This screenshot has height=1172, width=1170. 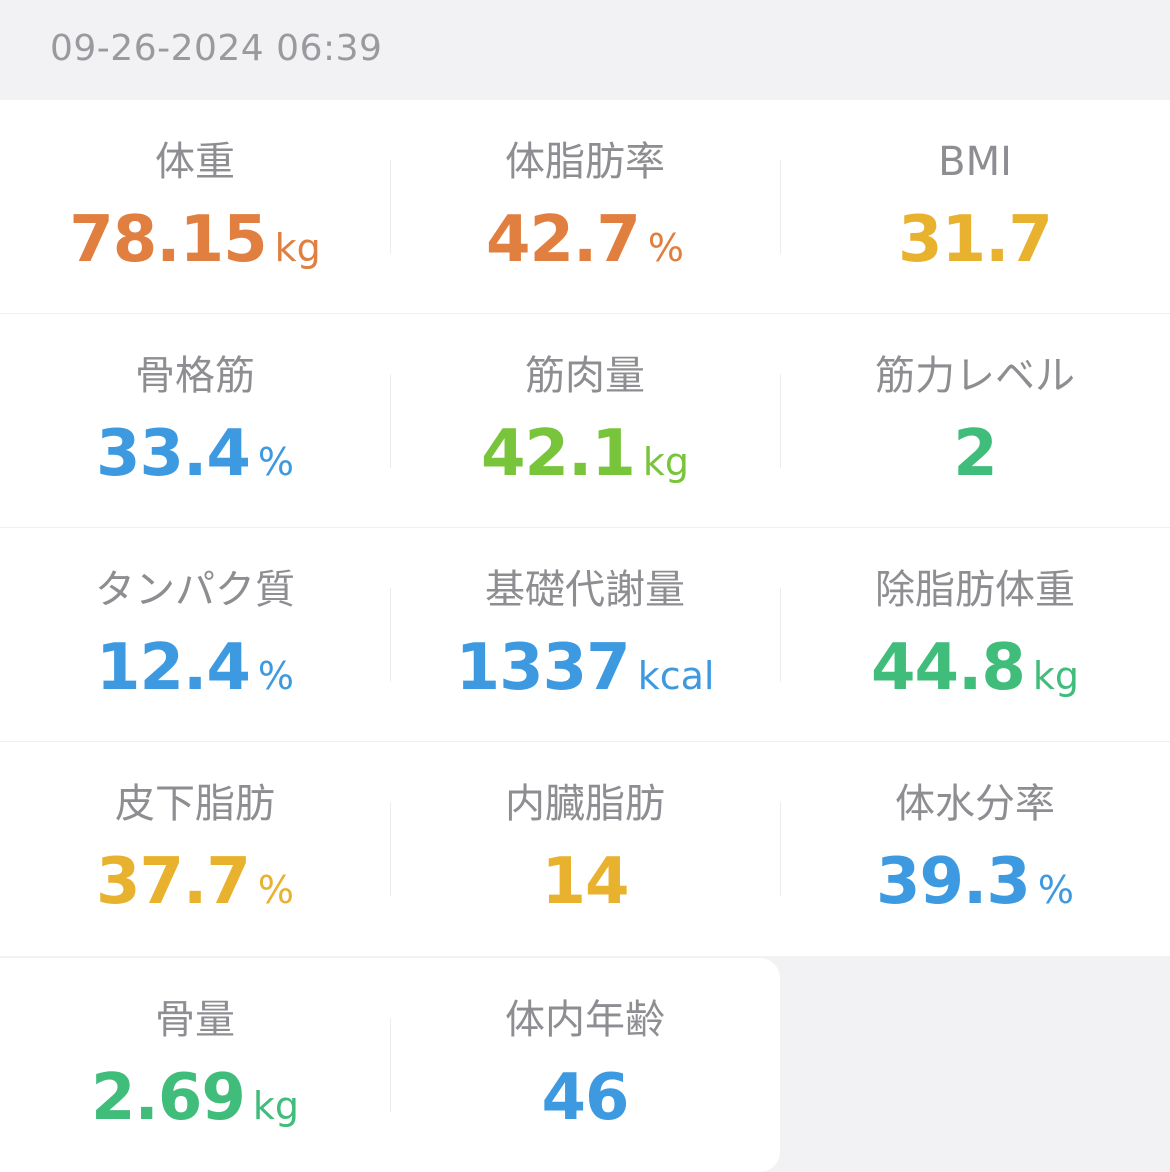 What do you see at coordinates (975, 590) in the screenshot?
I see `metric-label: 除脂肪体重` at bounding box center [975, 590].